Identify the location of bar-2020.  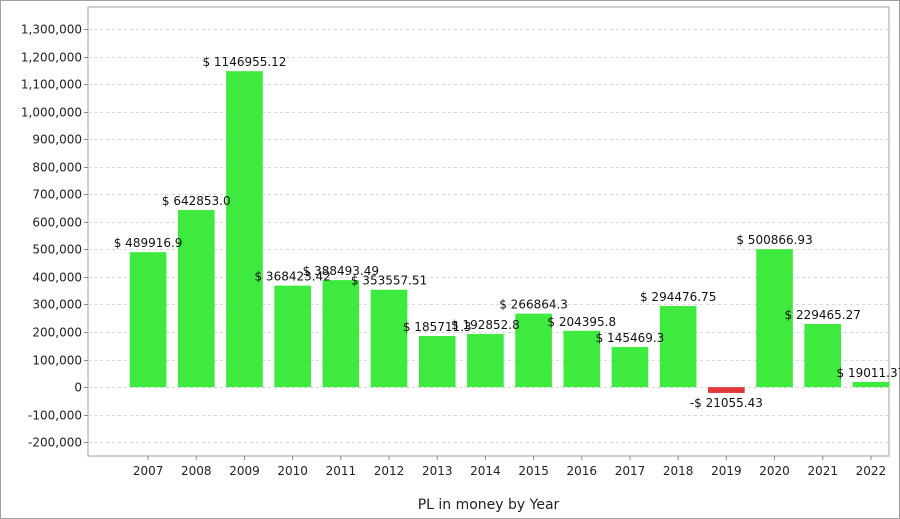
(774, 318).